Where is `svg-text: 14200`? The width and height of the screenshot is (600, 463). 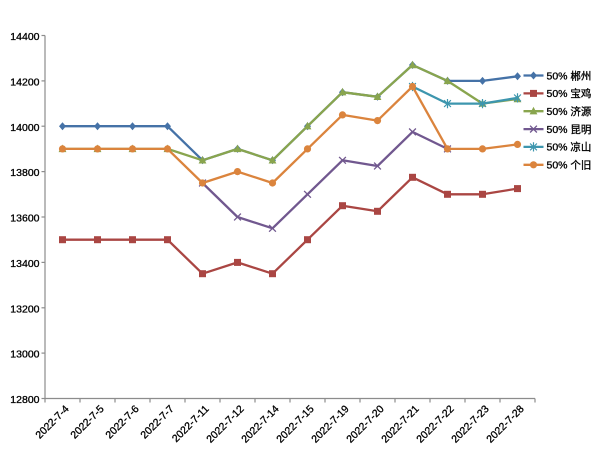
svg-text: 14200 is located at coordinates (24, 83).